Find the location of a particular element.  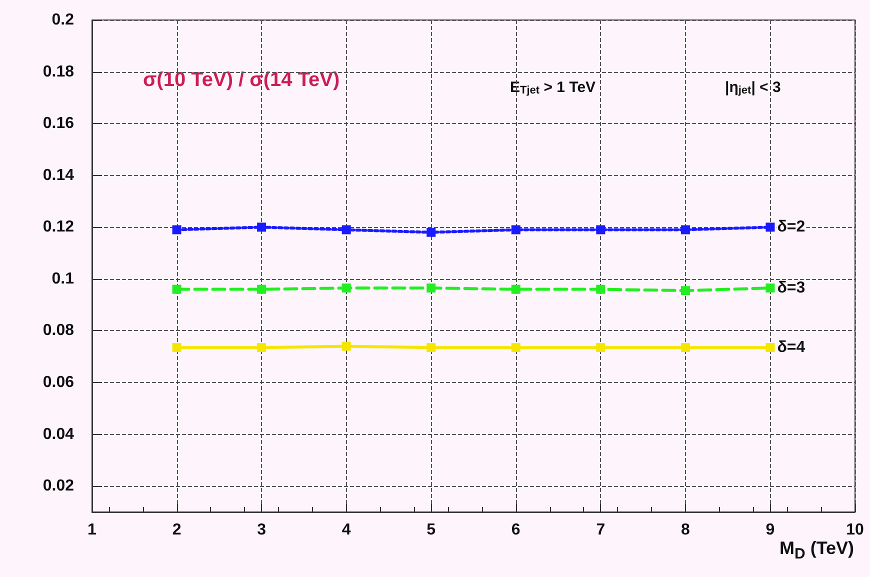

x-tick-label: 6 is located at coordinates (515, 530).